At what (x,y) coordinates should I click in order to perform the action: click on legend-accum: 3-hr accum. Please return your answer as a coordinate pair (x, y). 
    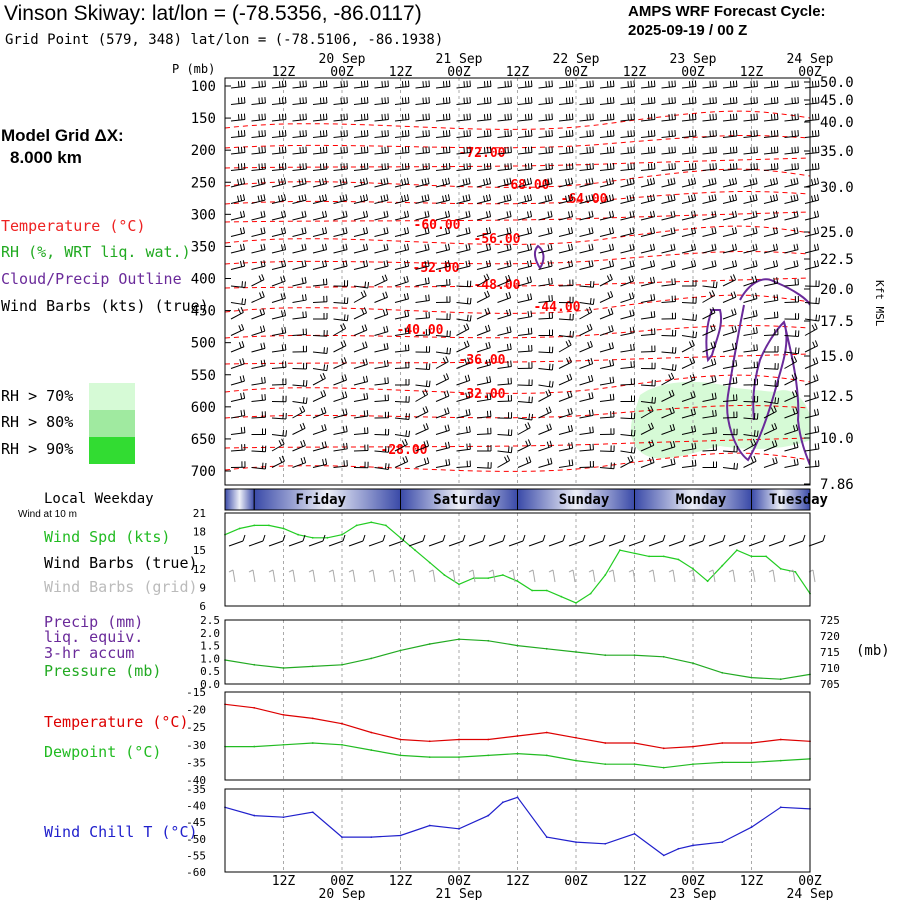
    Looking at the image, I should click on (89, 653).